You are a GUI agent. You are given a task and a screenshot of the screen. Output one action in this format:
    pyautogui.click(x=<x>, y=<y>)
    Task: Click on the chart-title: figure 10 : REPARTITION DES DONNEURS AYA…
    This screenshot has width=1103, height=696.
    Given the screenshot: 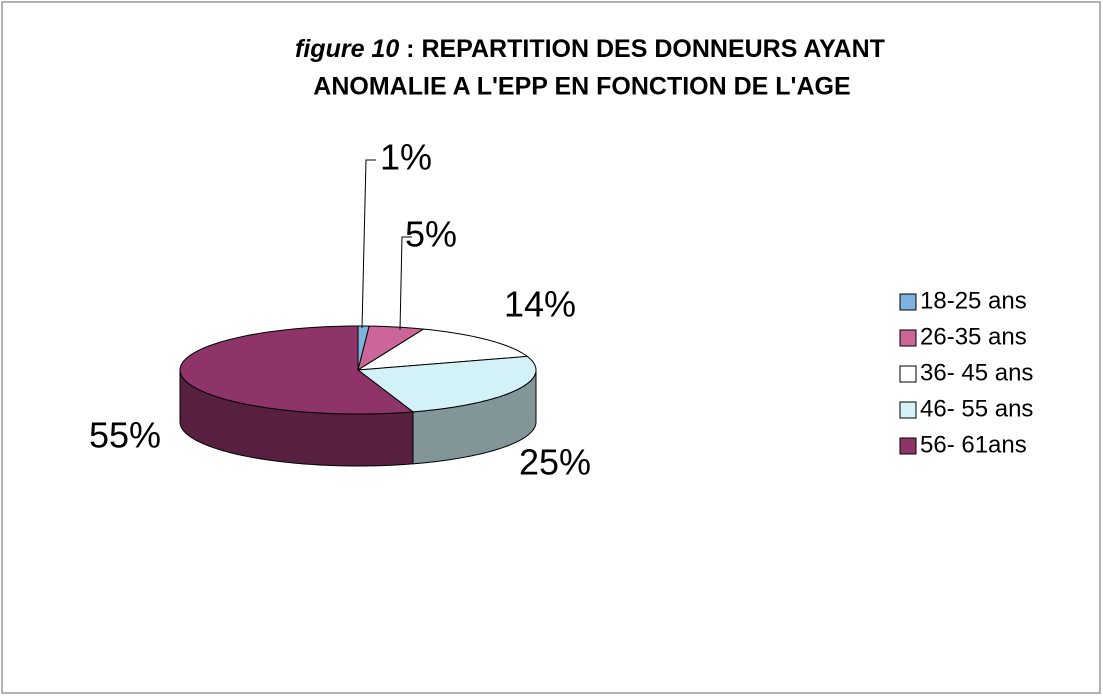 What is the action you would take?
    pyautogui.click(x=590, y=49)
    